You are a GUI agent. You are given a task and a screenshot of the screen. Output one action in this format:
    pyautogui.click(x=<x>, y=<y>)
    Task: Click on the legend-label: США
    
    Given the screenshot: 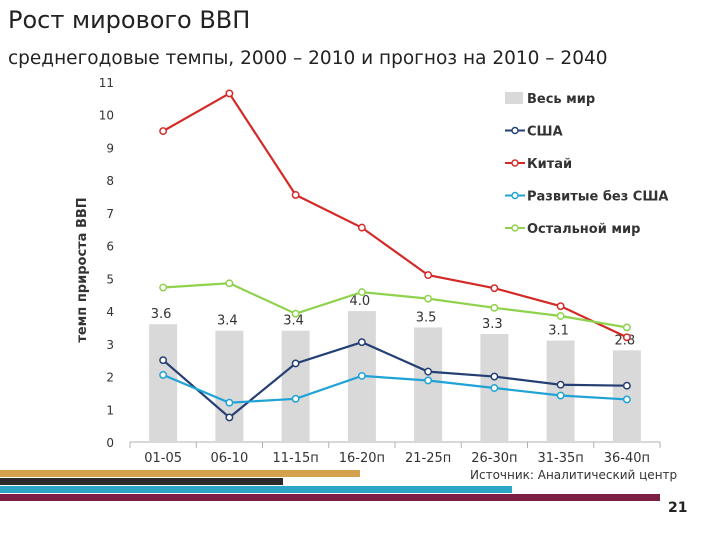 What is the action you would take?
    pyautogui.click(x=545, y=132)
    